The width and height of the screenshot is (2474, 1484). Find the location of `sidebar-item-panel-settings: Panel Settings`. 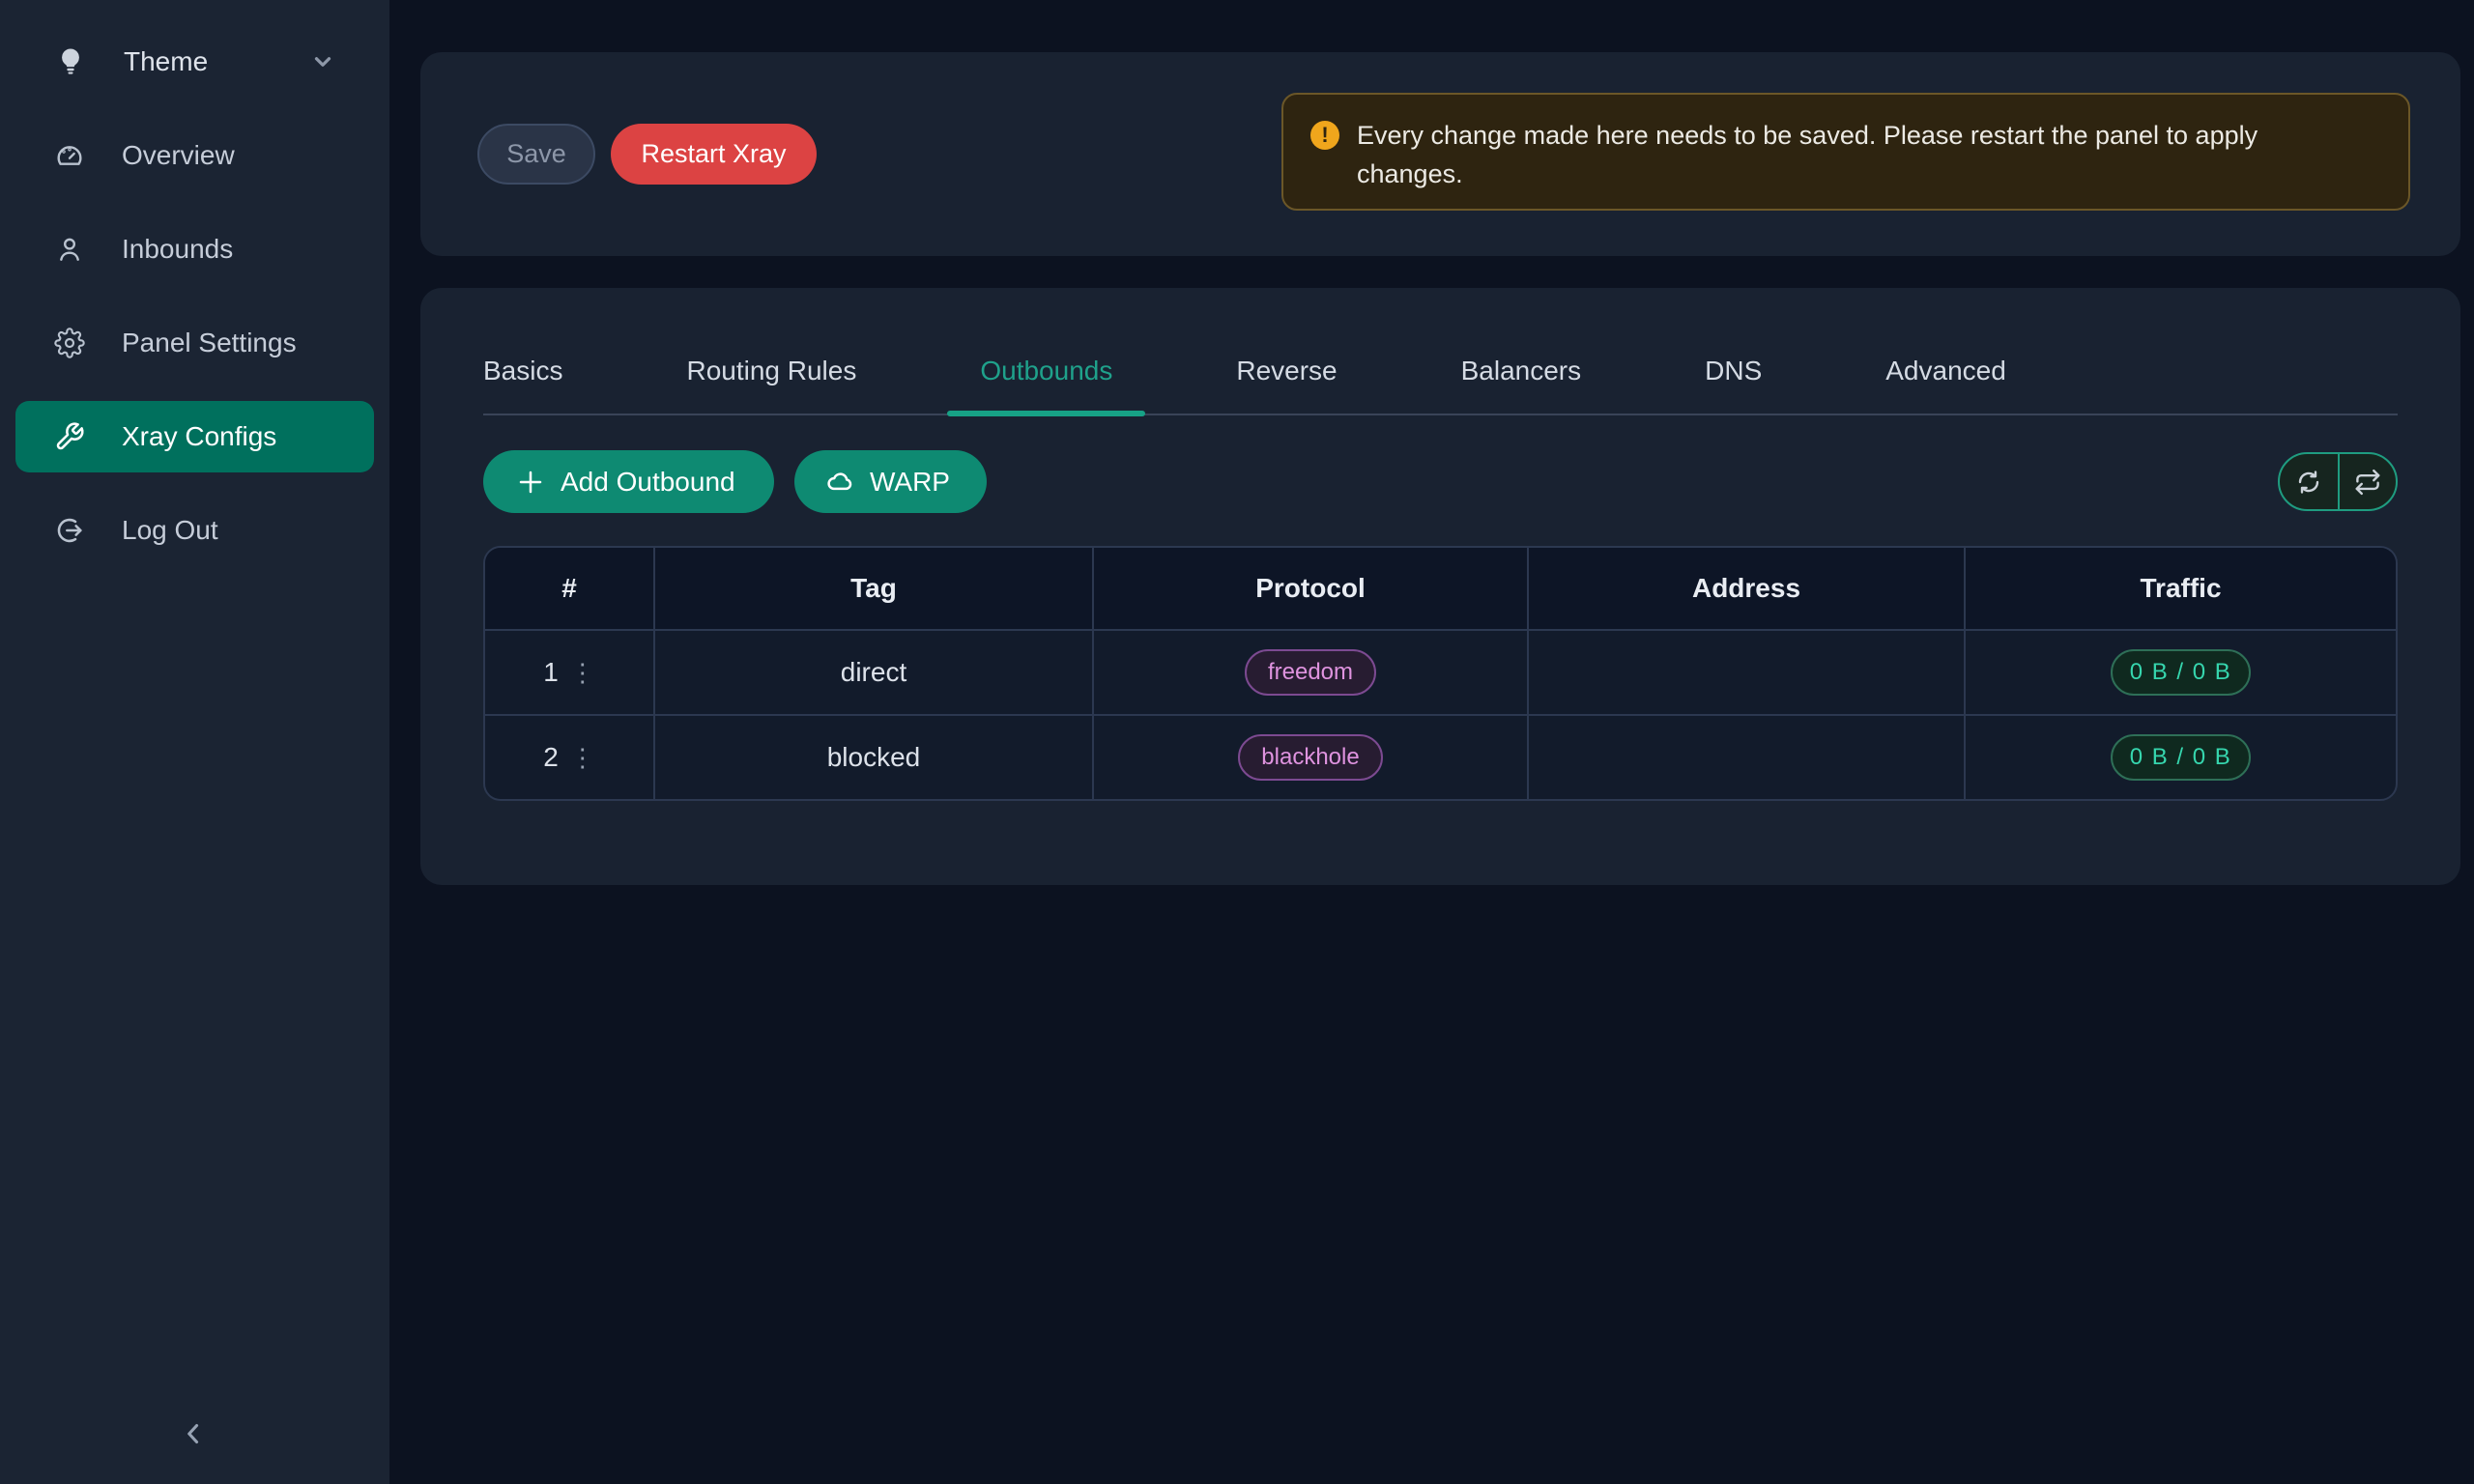

sidebar-item-panel-settings: Panel Settings is located at coordinates (194, 343).